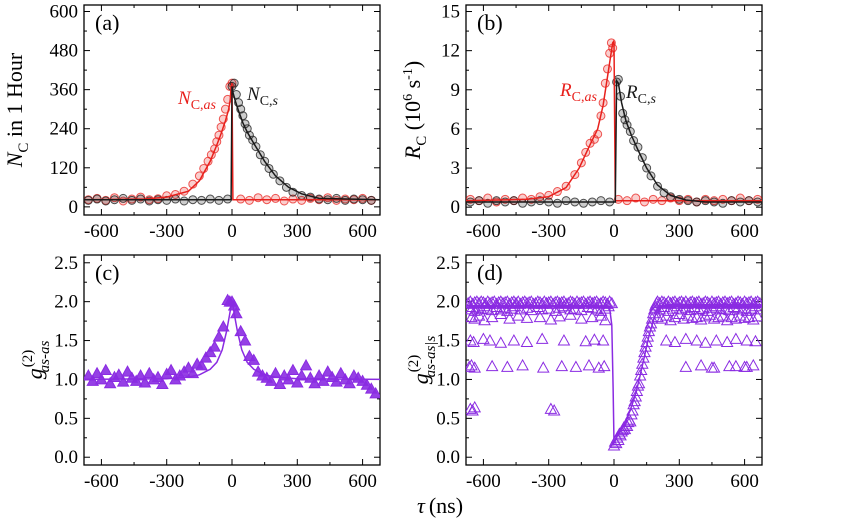  What do you see at coordinates (456, 90) in the screenshot?
I see `y-tick-label: 9` at bounding box center [456, 90].